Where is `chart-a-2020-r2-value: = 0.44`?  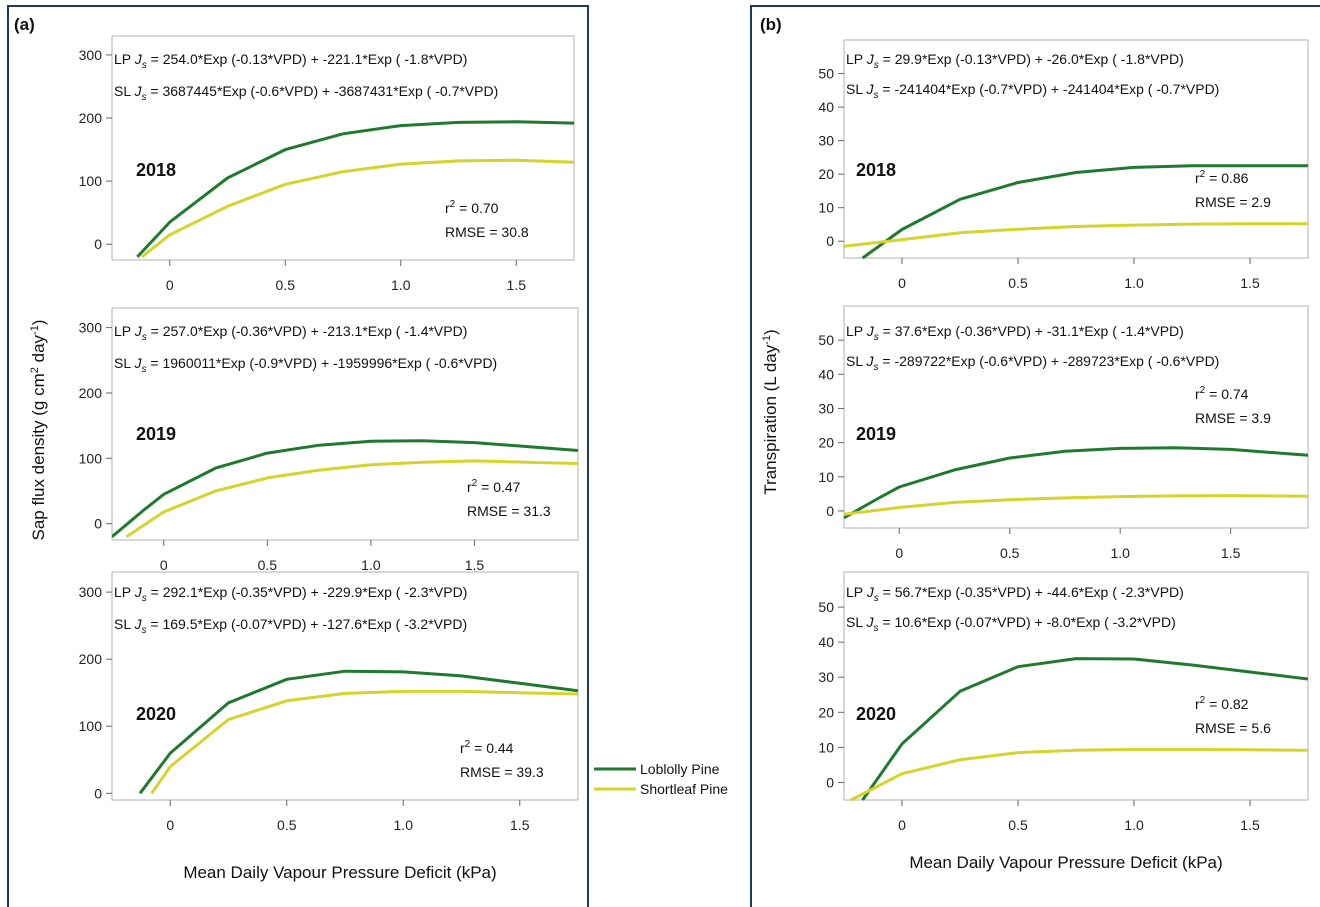 chart-a-2020-r2-value: = 0.44 is located at coordinates (491, 748).